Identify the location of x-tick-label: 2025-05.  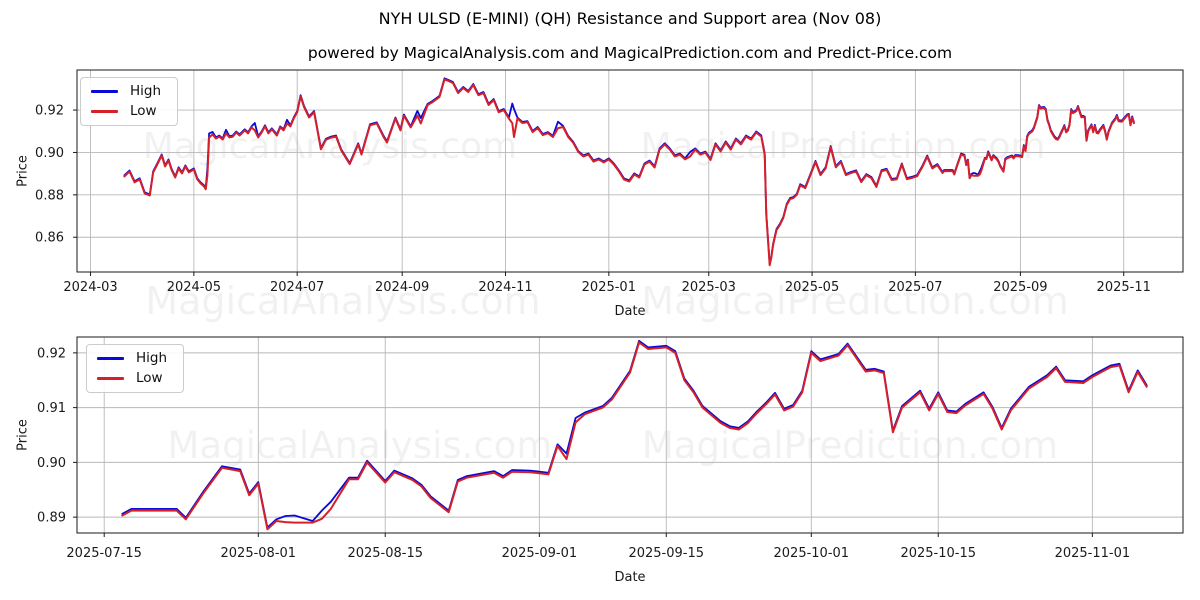
(812, 287).